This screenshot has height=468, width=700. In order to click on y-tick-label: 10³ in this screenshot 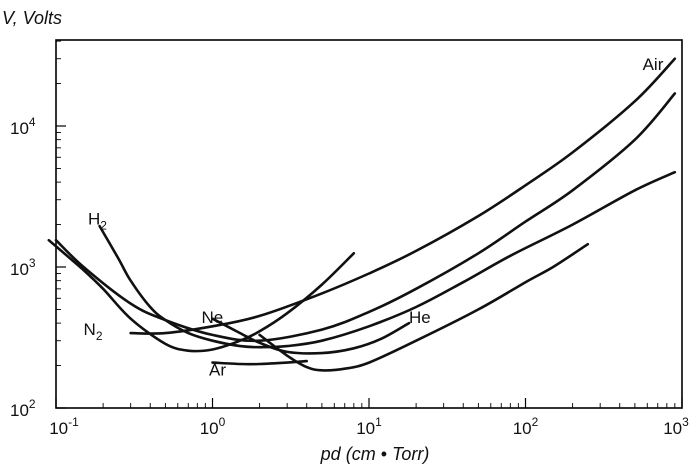, I will do `click(23, 267)`.